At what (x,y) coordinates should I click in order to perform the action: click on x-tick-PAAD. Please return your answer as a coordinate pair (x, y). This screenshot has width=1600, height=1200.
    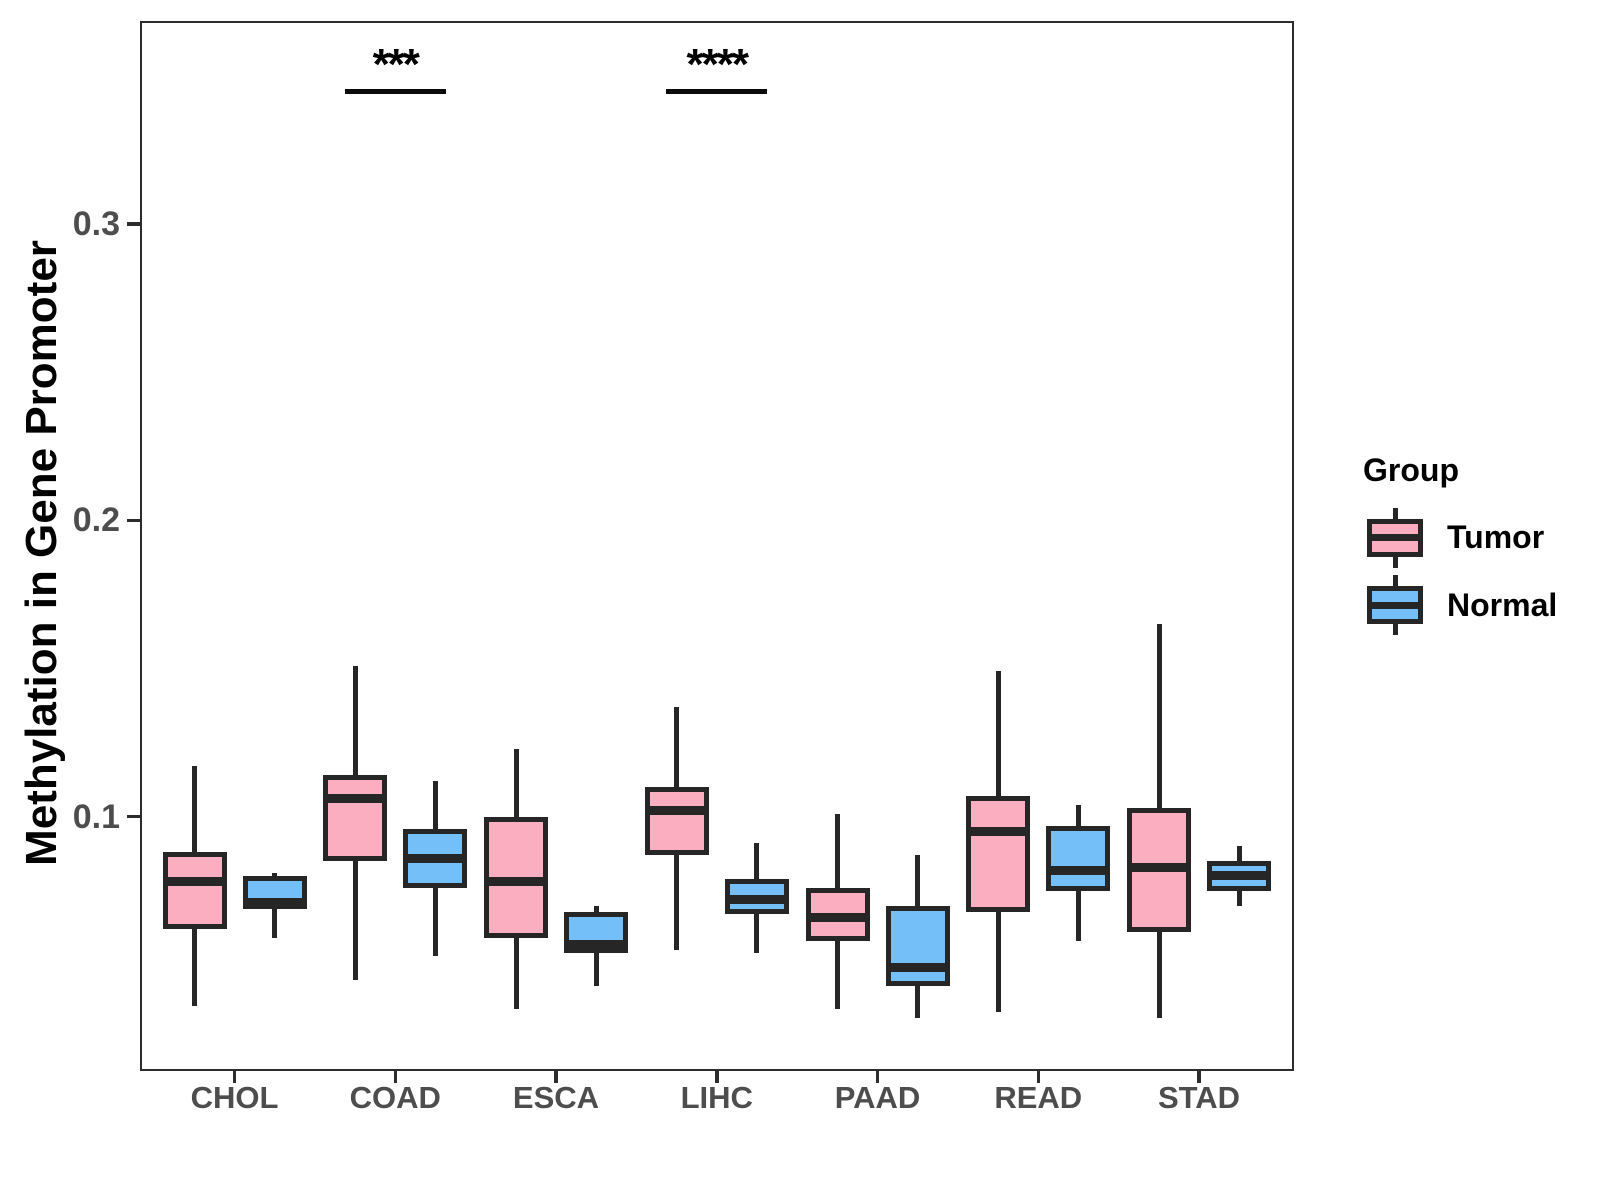
    Looking at the image, I should click on (877, 1077).